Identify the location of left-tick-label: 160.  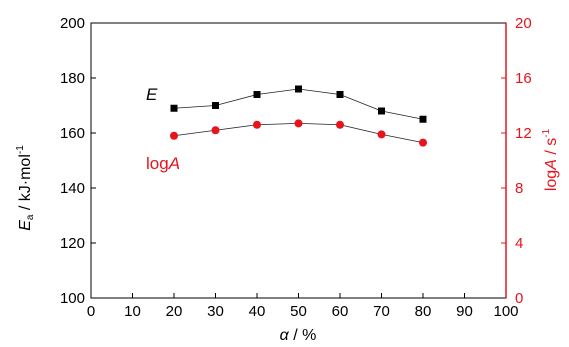
(72, 133).